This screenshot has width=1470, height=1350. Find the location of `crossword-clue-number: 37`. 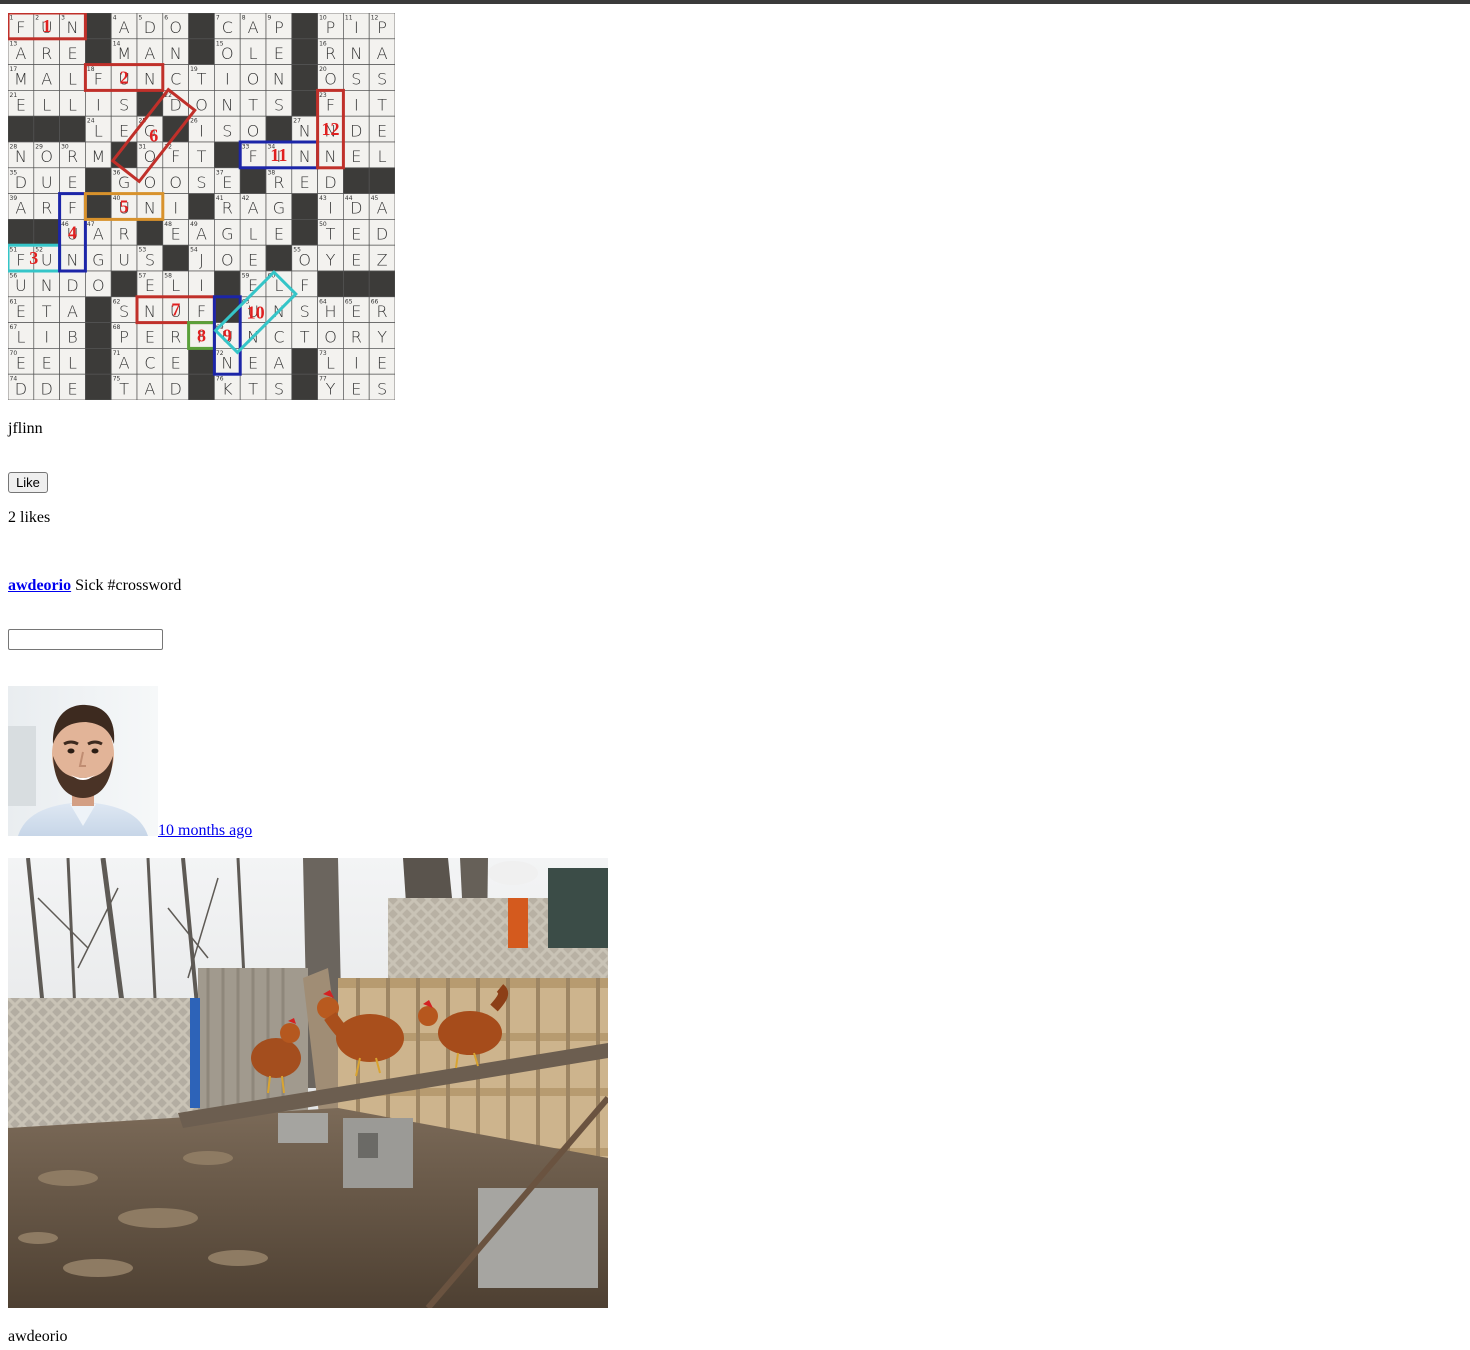

crossword-clue-number: 37 is located at coordinates (220, 172).